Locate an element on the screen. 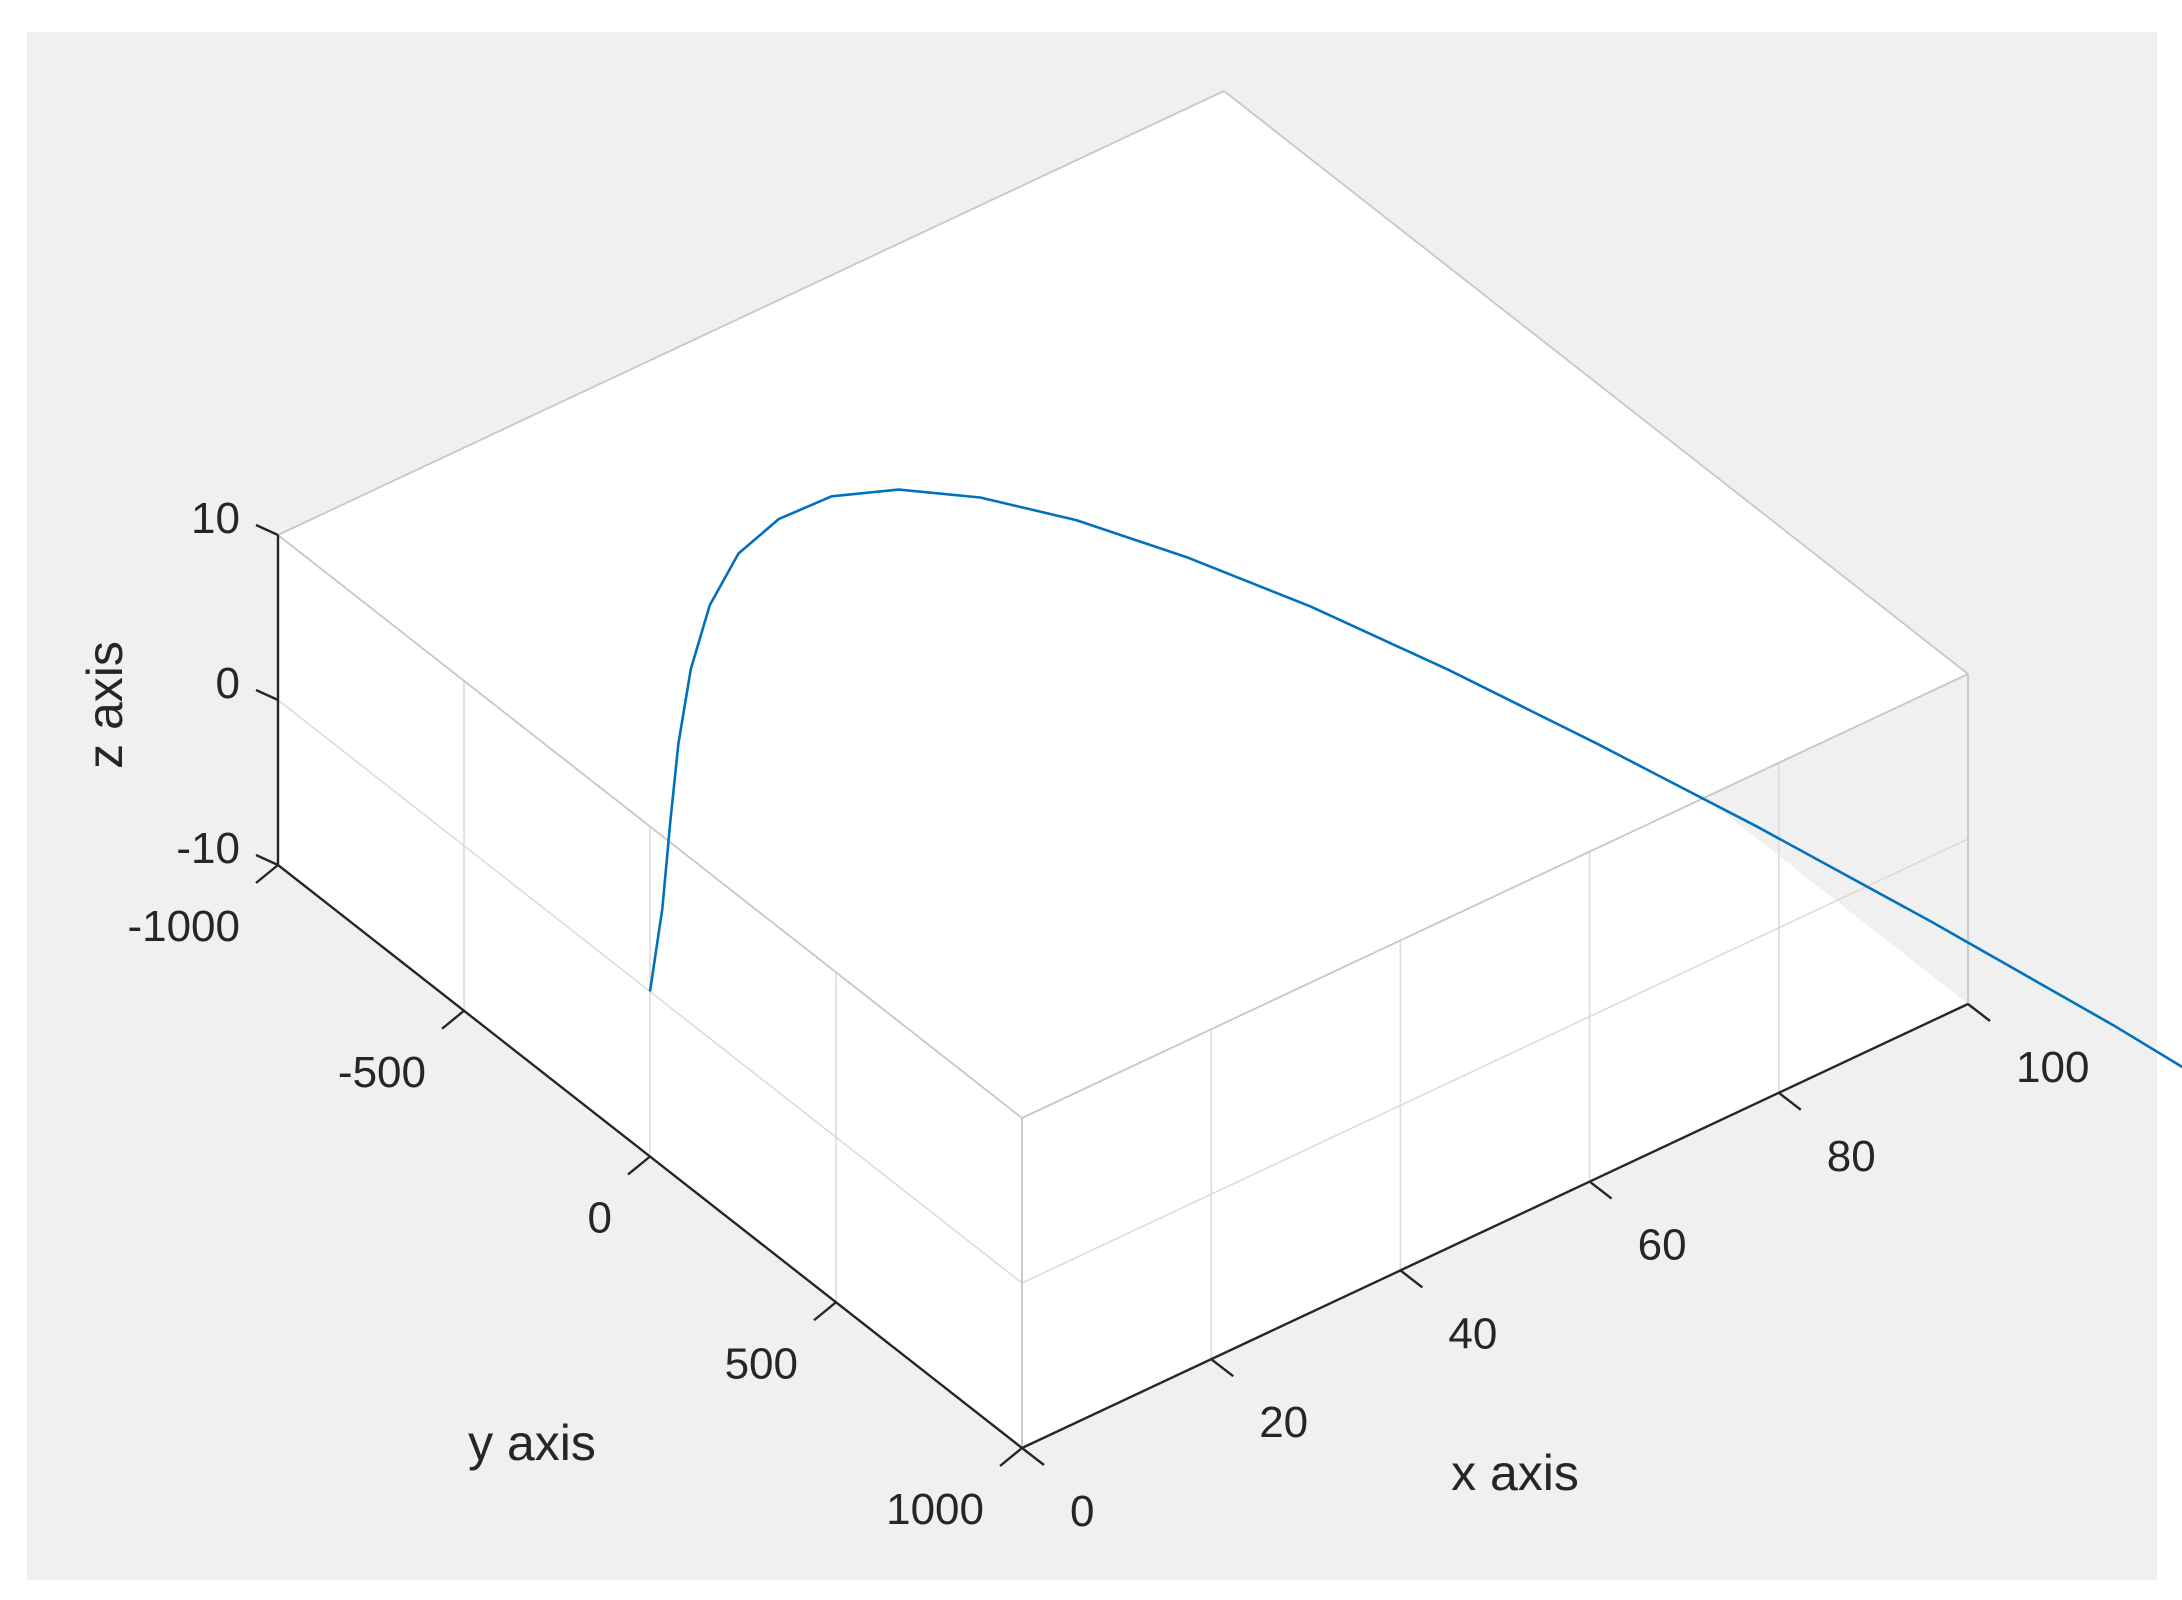 This screenshot has width=2182, height=1600. z-axis-label: z axis is located at coordinates (105, 705).